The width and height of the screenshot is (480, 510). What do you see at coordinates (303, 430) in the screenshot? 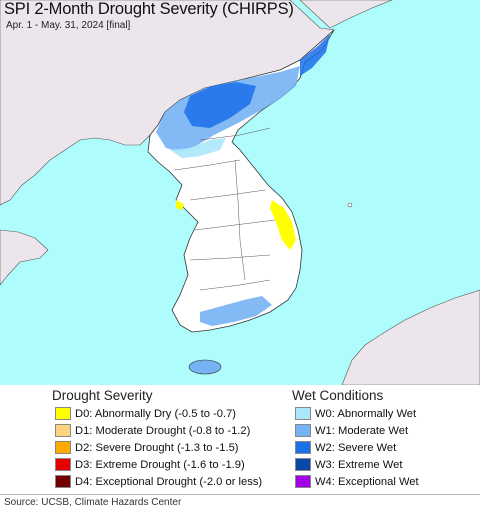
I see `swatch-w1` at bounding box center [303, 430].